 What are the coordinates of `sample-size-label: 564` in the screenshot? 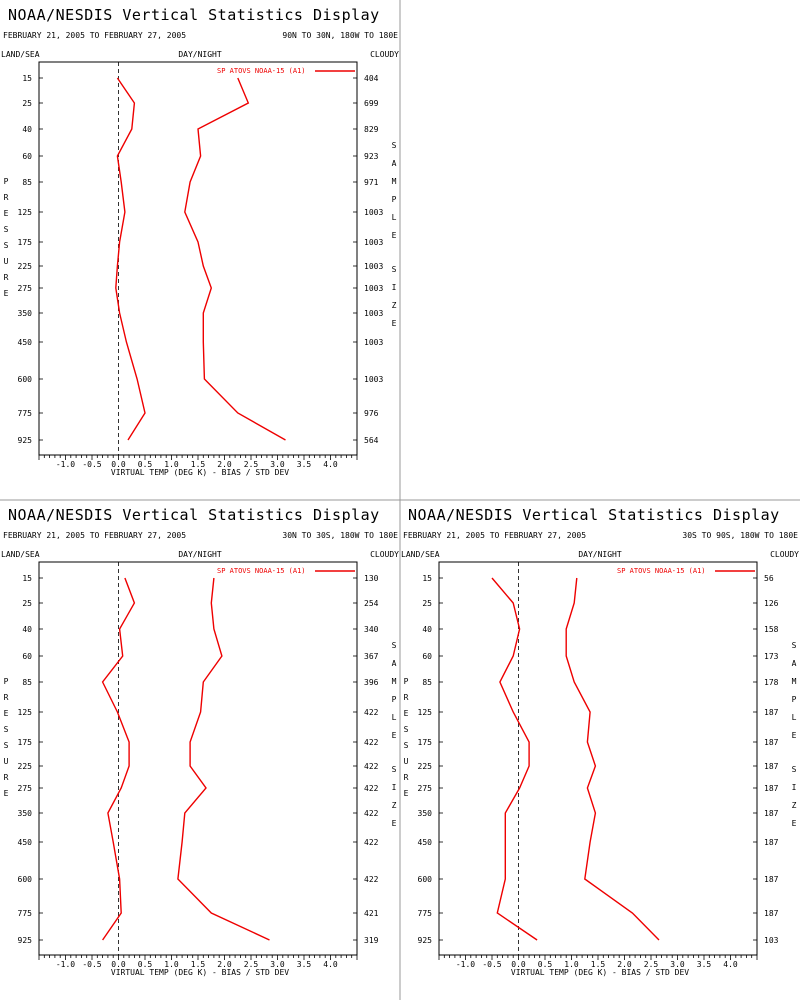 It's located at (371, 440).